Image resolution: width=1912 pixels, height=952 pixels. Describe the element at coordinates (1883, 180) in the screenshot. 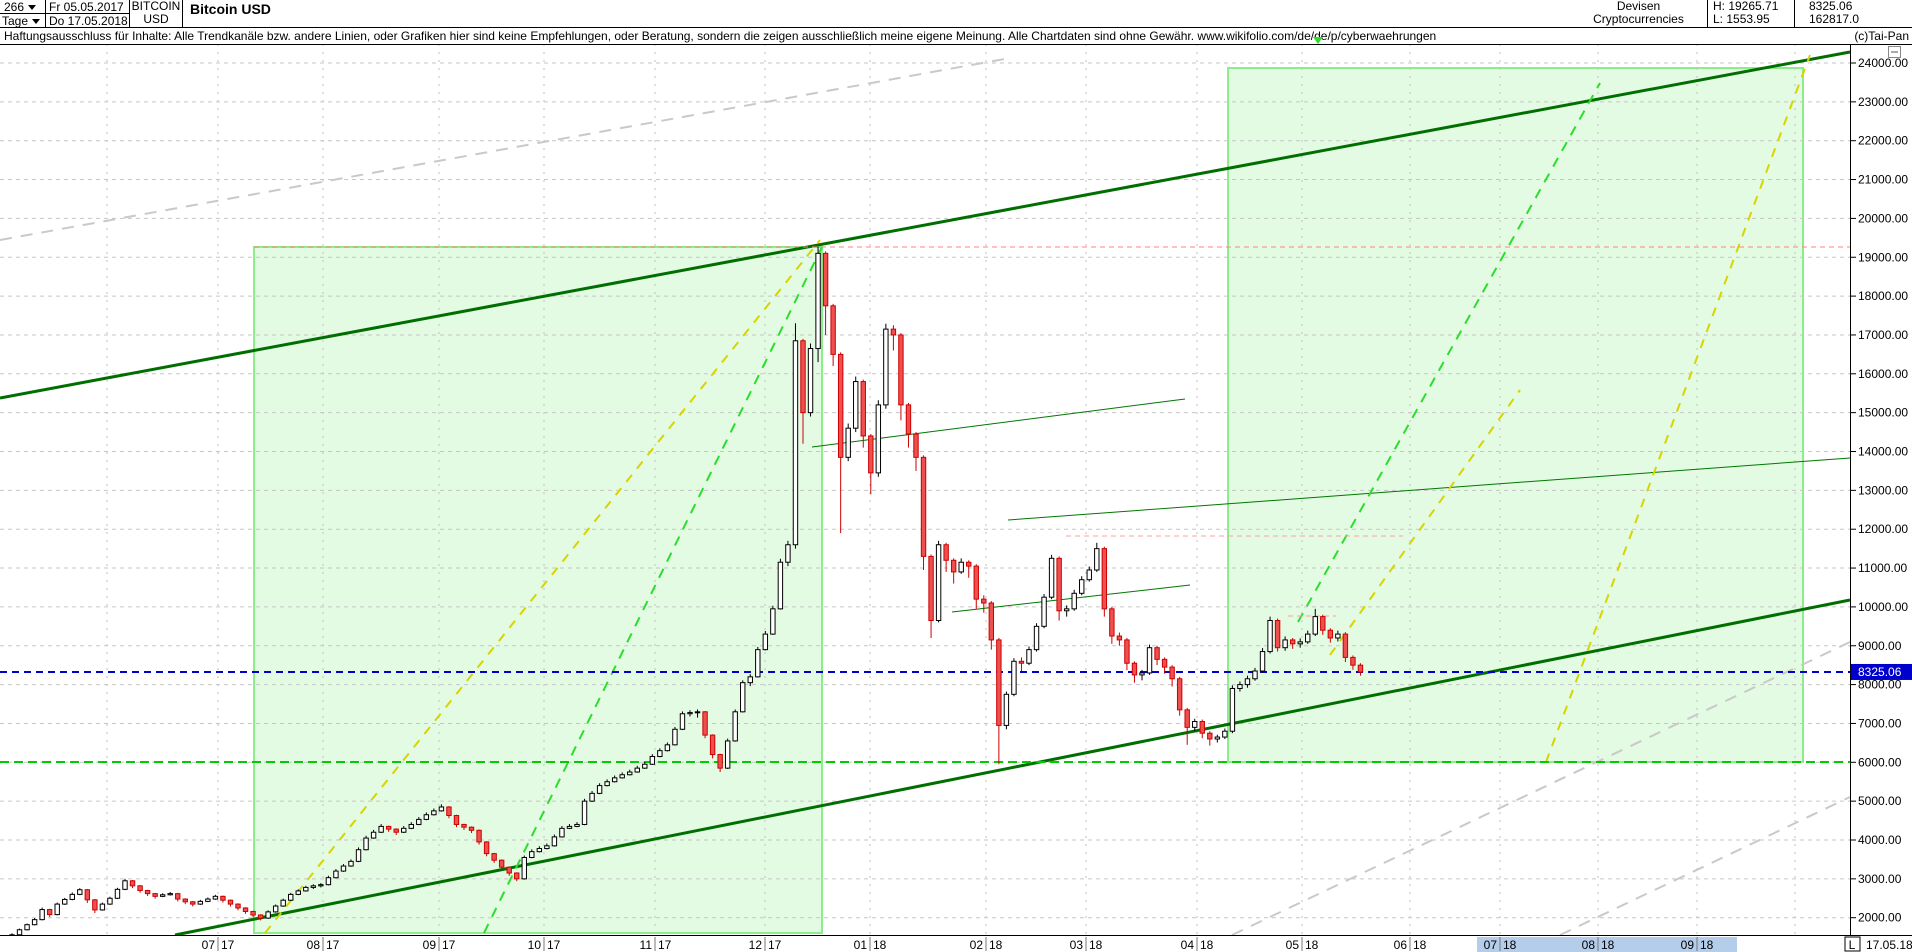

I see `y-tick-price: 21000.00` at that location.